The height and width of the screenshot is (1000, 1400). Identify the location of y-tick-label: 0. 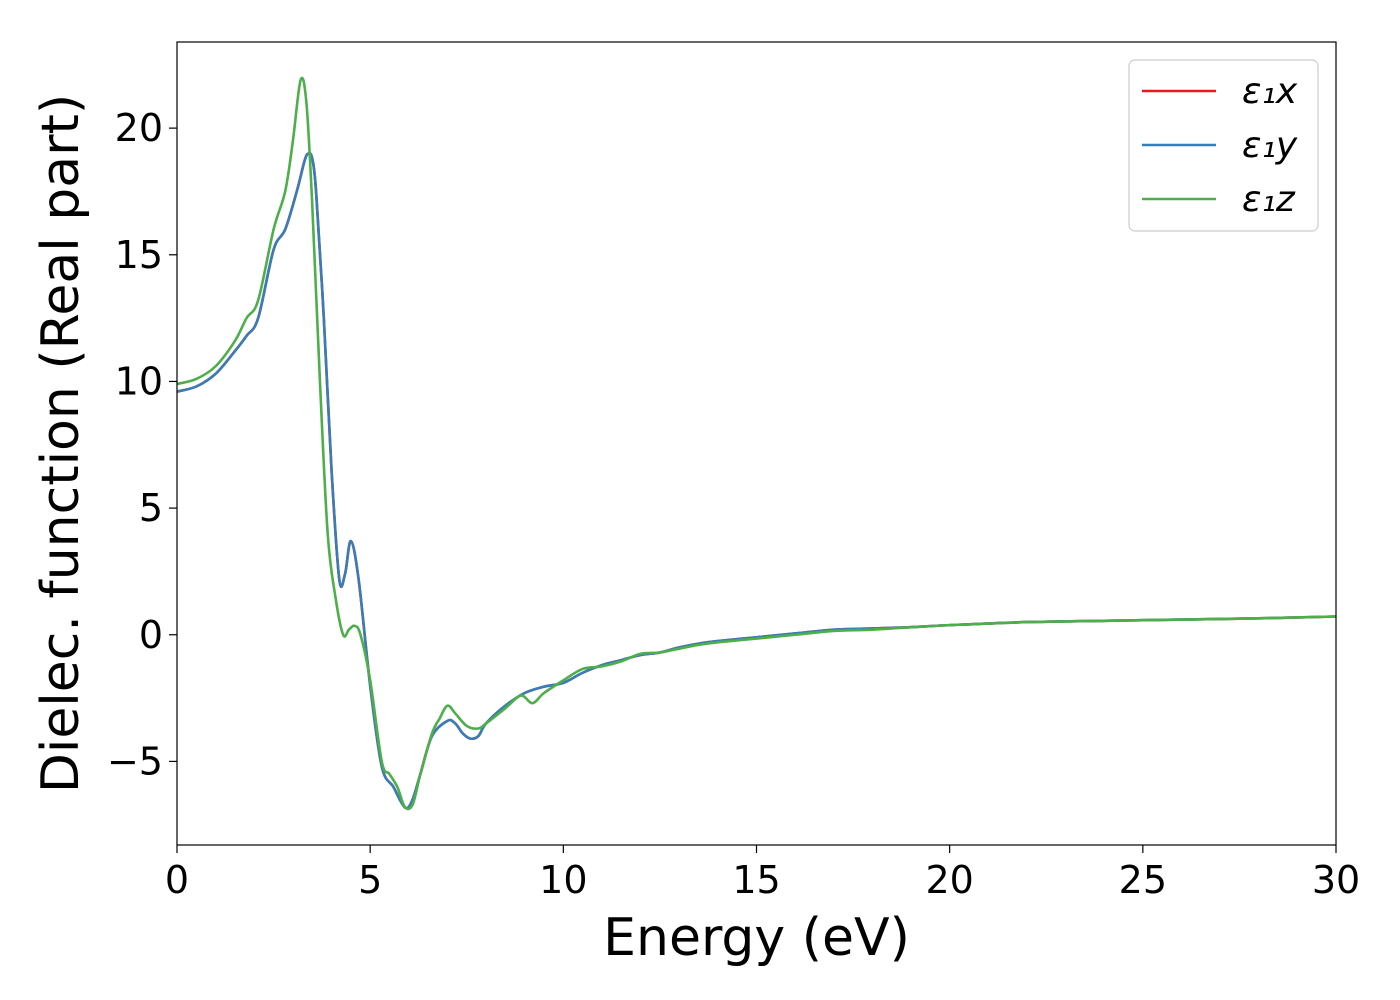
(151, 635).